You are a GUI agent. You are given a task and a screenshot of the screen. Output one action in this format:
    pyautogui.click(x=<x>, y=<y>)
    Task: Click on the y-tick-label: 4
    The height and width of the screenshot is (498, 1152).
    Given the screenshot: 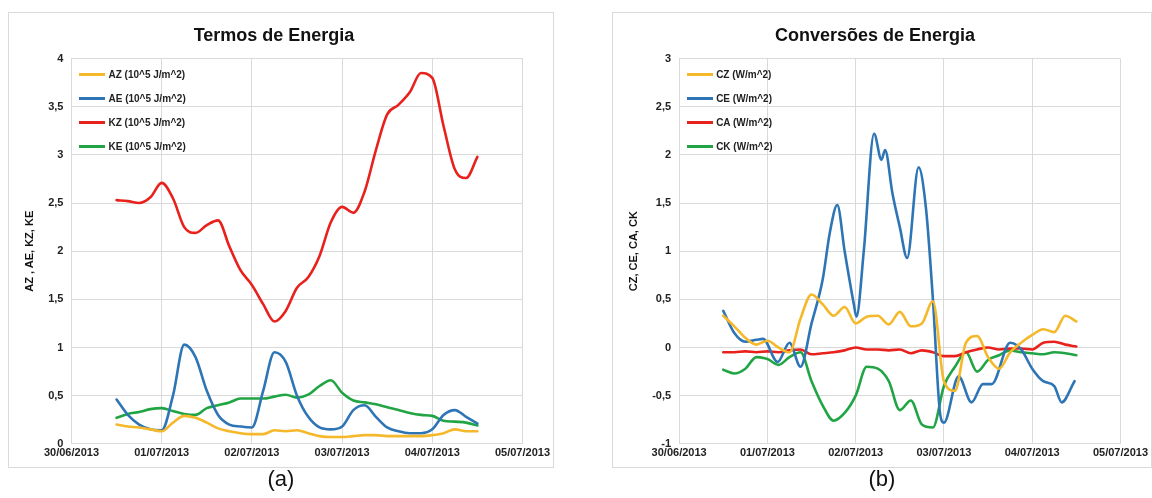 What is the action you would take?
    pyautogui.click(x=61, y=57)
    